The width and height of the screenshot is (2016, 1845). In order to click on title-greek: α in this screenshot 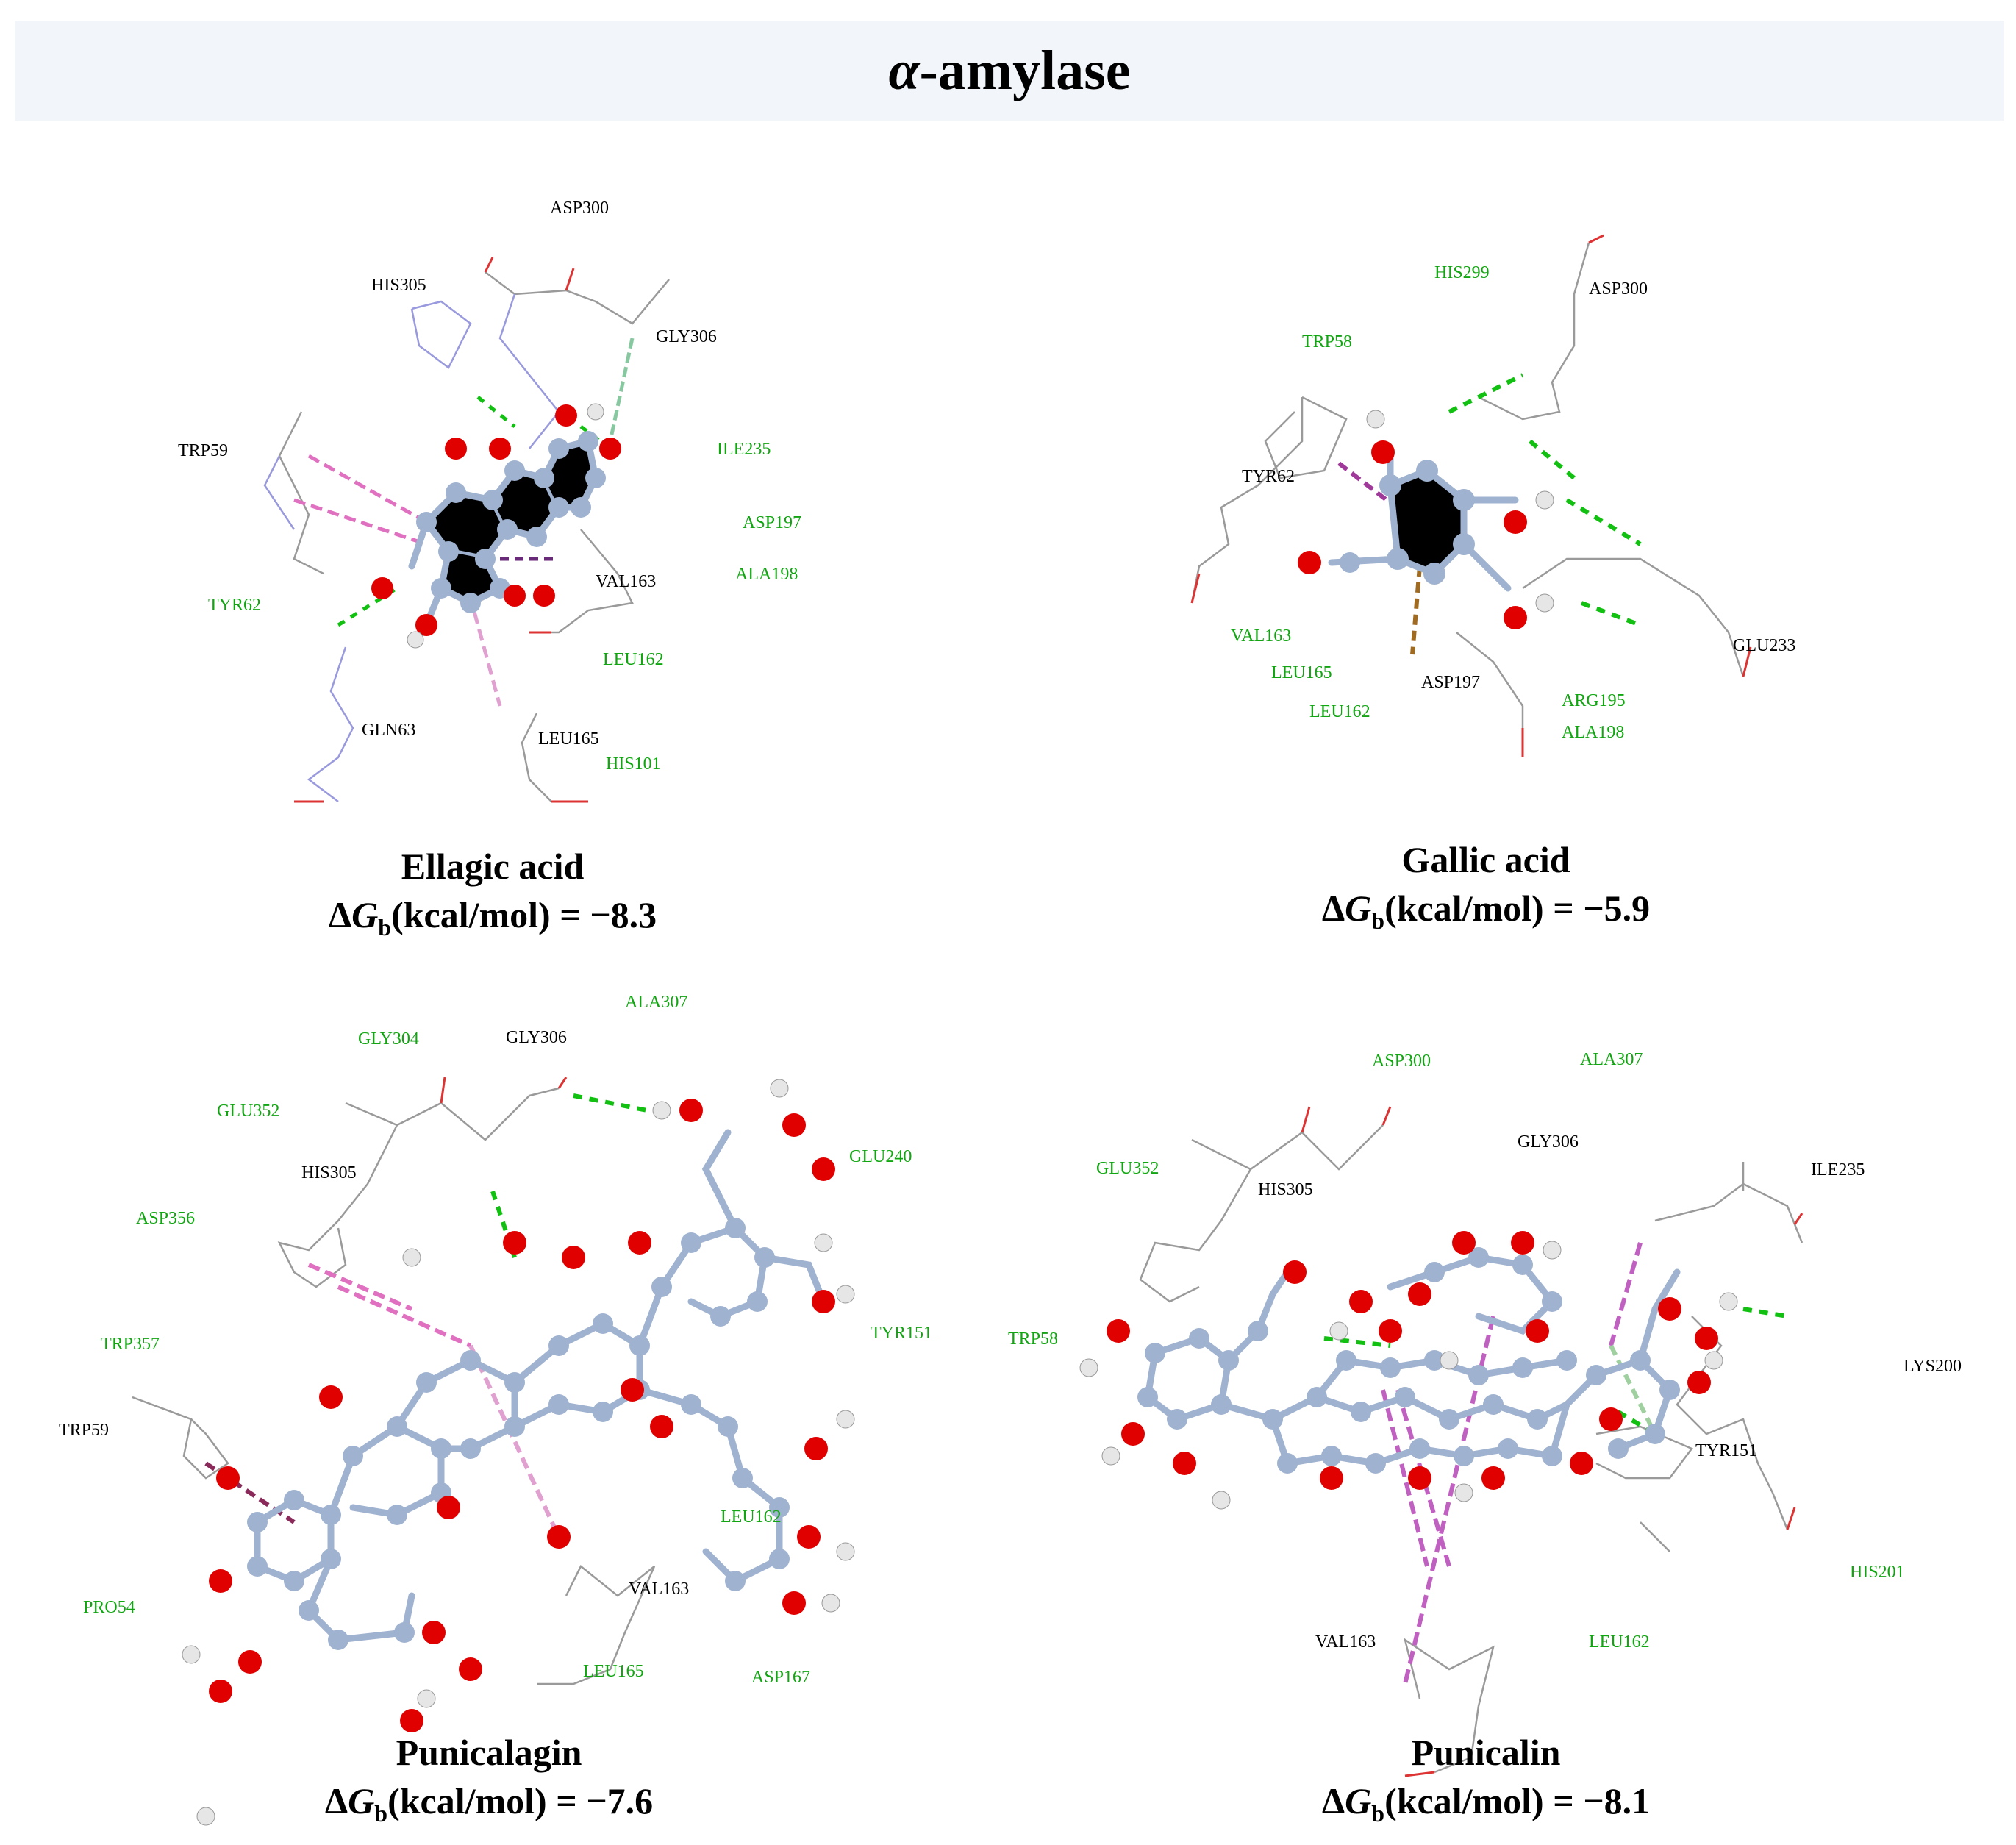, I will do `click(904, 70)`.